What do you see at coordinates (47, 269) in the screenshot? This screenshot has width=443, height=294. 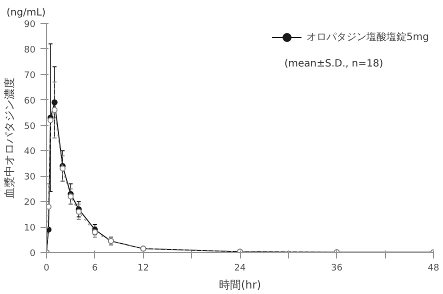 I see `x-tick-label: 0` at bounding box center [47, 269].